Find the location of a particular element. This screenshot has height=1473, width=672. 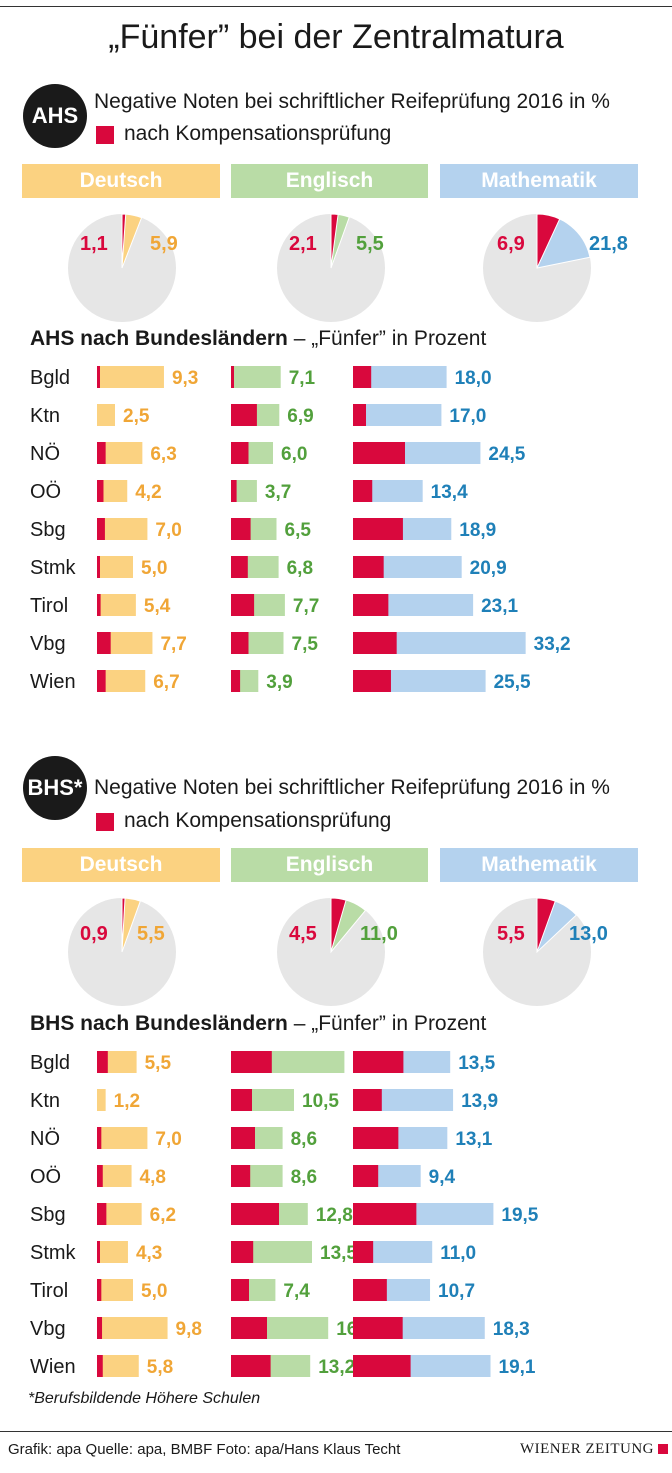

bar-value-label: 9,3 is located at coordinates (185, 378).